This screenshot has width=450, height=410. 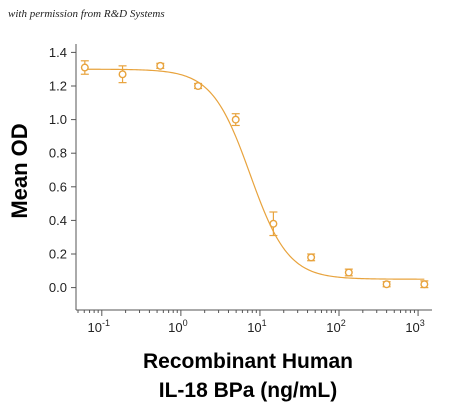 What do you see at coordinates (335, 326) in the screenshot?
I see `x-tick-label: 10²` at bounding box center [335, 326].